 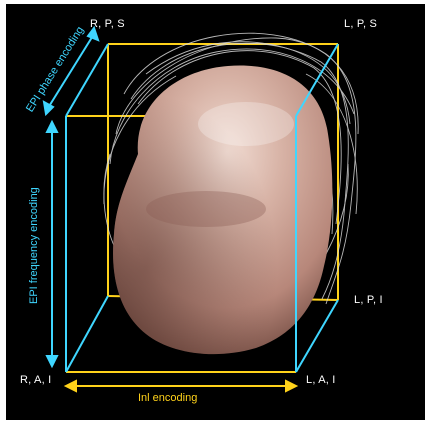 What do you see at coordinates (167, 398) in the screenshot?
I see `inplane-encoding-label: Inl encoding` at bounding box center [167, 398].